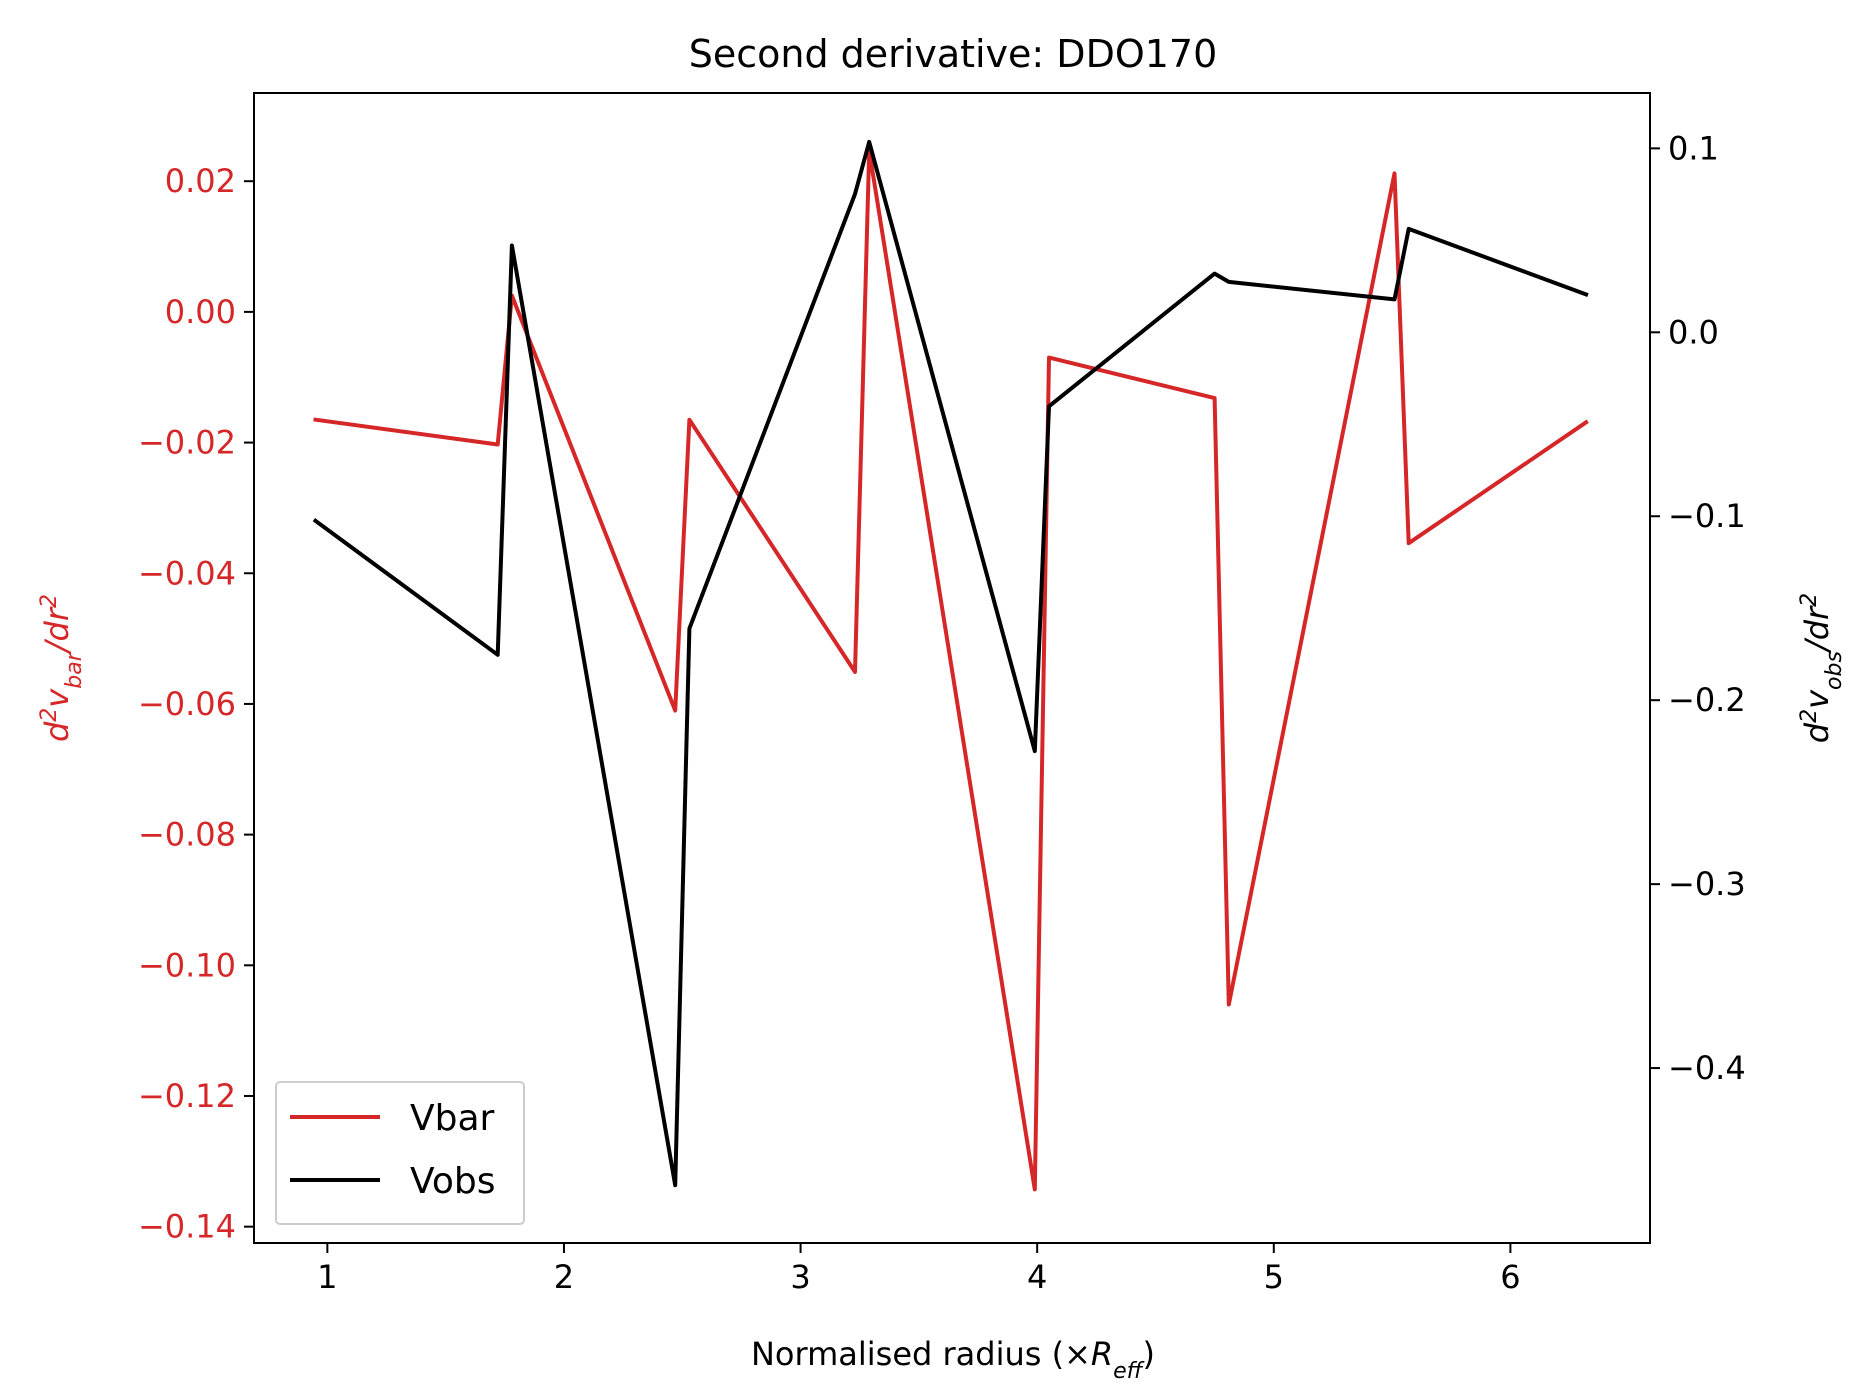  I want to click on legend-label: Vbar, so click(452, 1118).